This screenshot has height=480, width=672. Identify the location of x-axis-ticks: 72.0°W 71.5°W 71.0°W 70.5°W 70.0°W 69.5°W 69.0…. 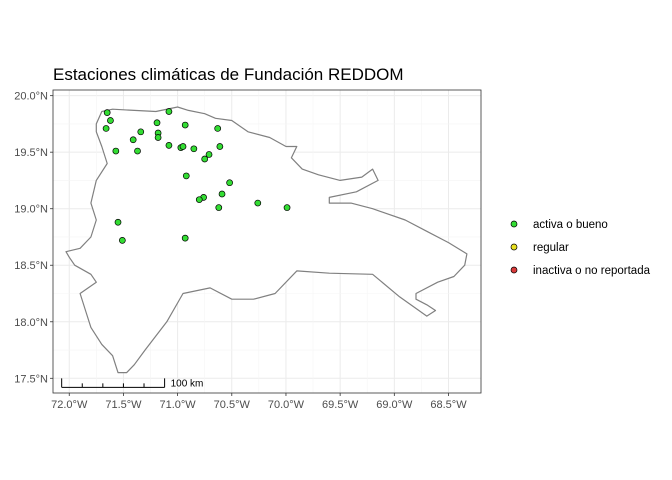
(259, 402).